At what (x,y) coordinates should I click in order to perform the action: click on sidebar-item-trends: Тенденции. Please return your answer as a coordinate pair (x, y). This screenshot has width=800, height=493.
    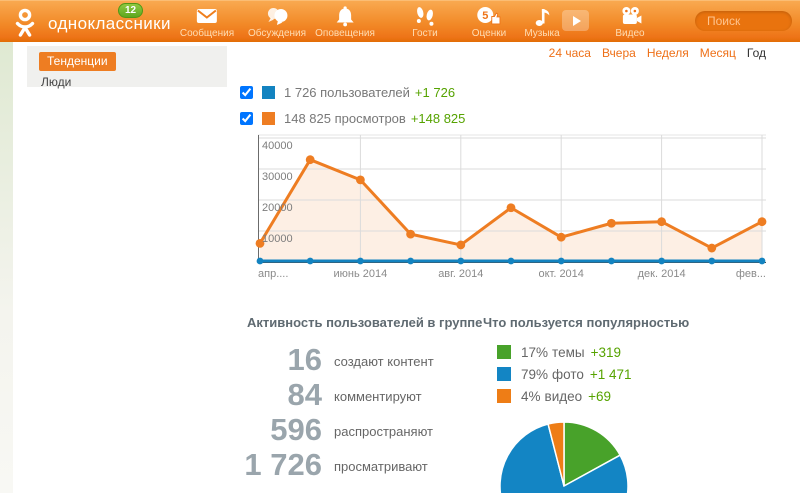
    Looking at the image, I should click on (77, 61).